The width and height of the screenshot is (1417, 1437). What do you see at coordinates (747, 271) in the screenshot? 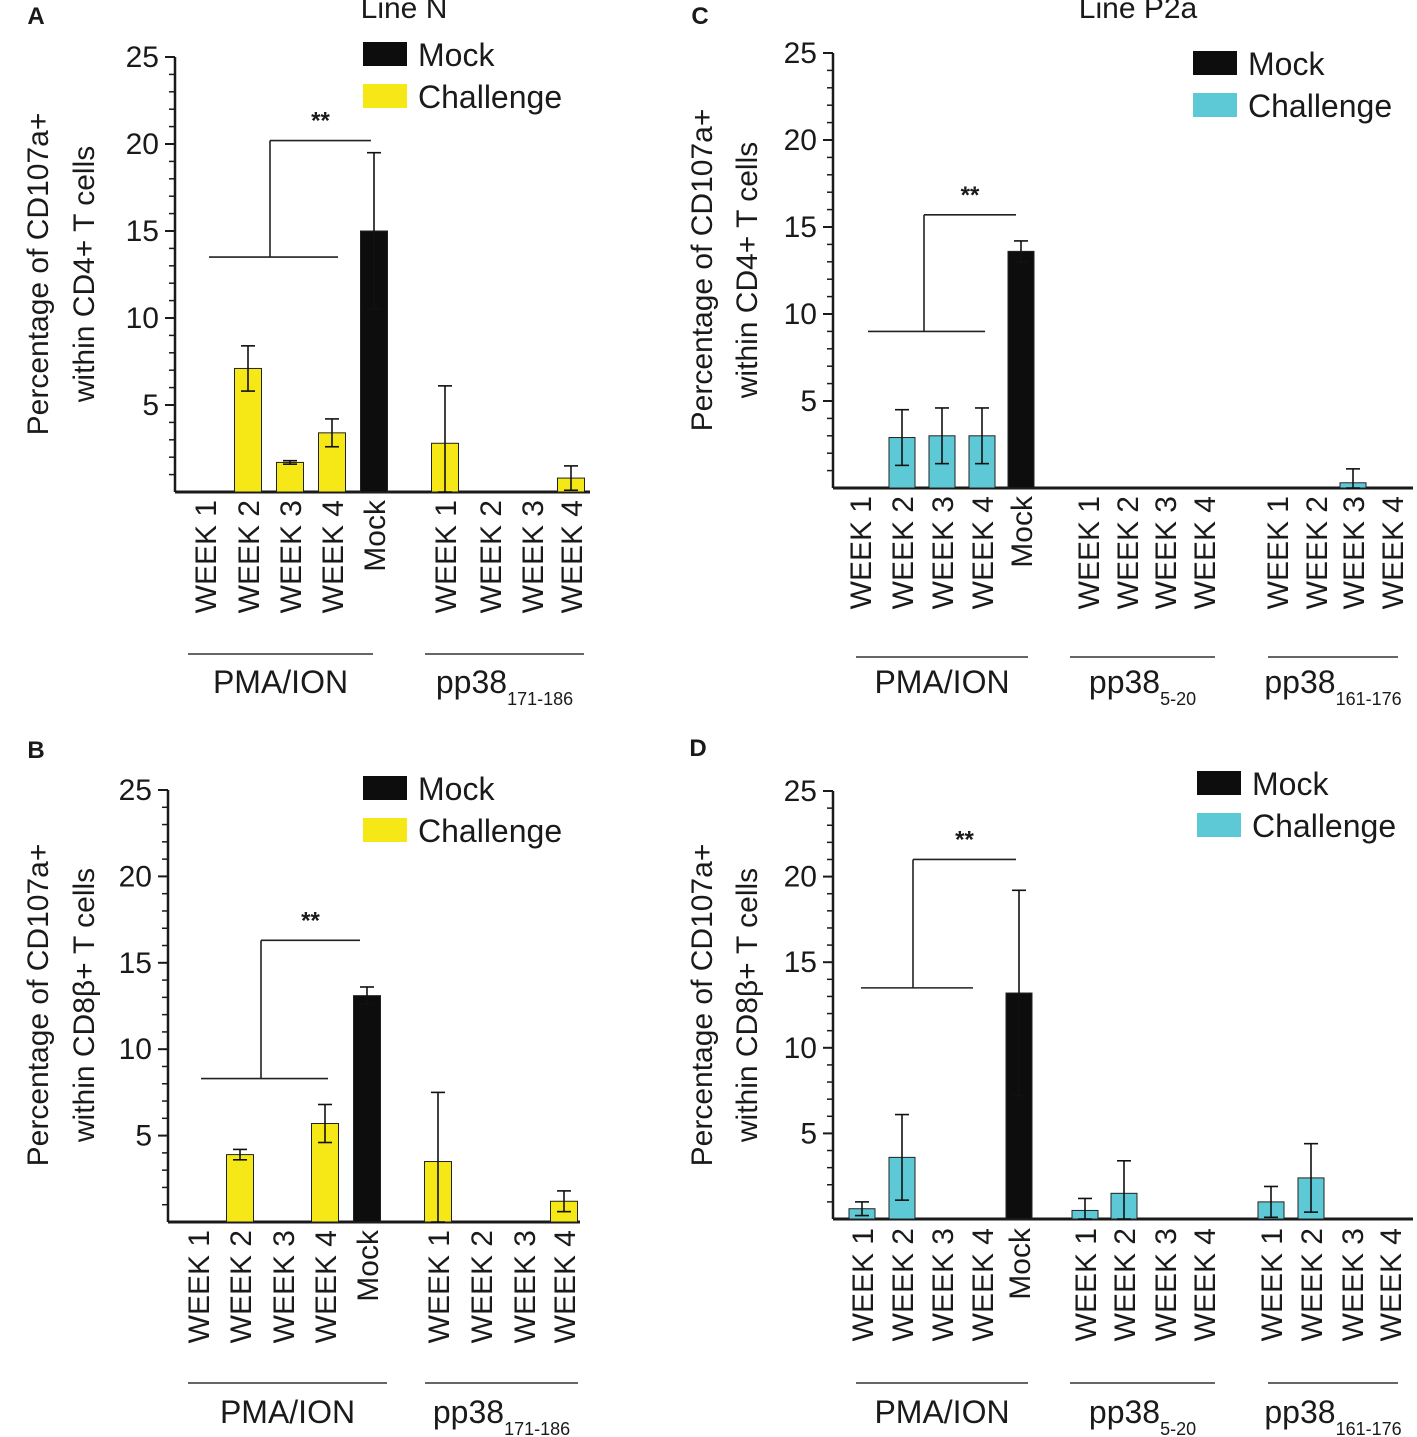
I see `y-axis-label-line2: within CD4+ T cells` at bounding box center [747, 271].